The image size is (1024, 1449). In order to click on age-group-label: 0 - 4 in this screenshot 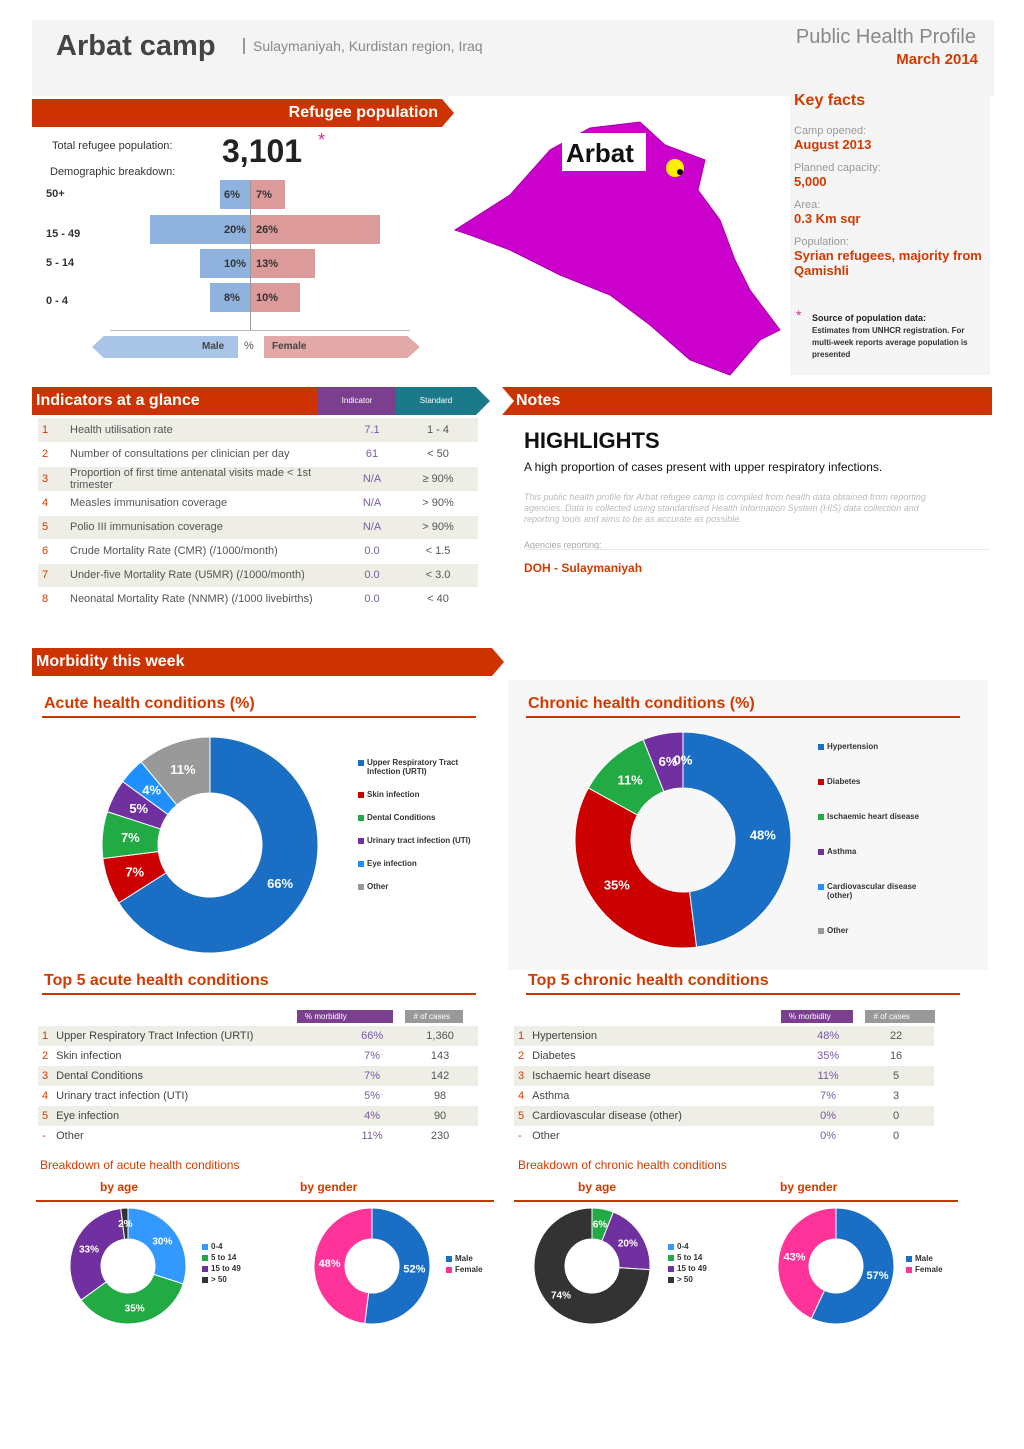, I will do `click(57, 301)`.